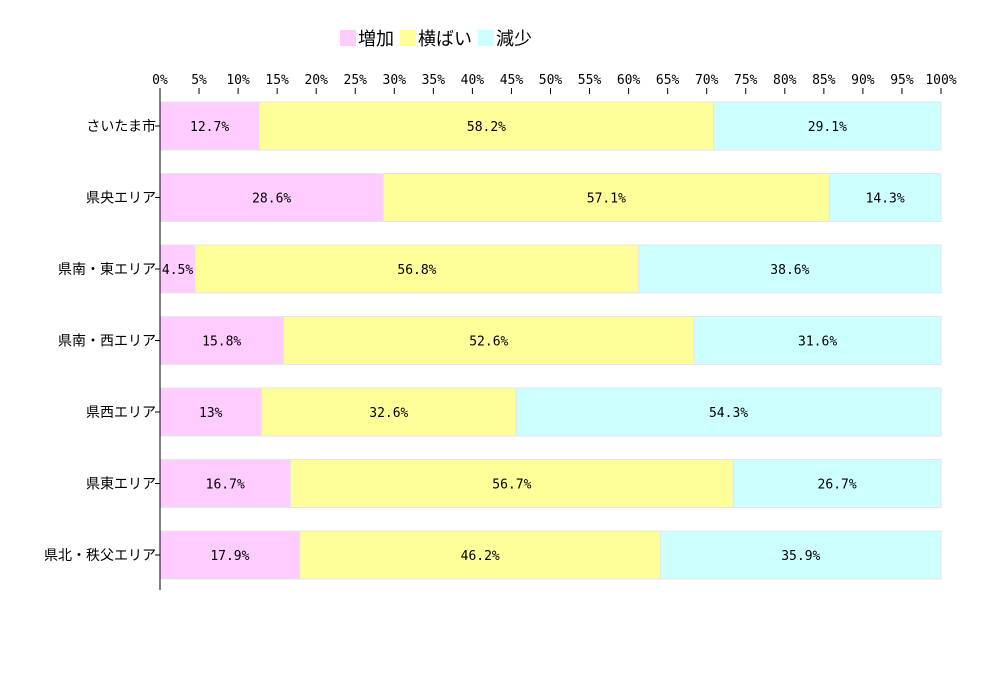 Image resolution: width=1000 pixels, height=700 pixels. What do you see at coordinates (209, 127) in the screenshot?
I see `data-label: 12.7%` at bounding box center [209, 127].